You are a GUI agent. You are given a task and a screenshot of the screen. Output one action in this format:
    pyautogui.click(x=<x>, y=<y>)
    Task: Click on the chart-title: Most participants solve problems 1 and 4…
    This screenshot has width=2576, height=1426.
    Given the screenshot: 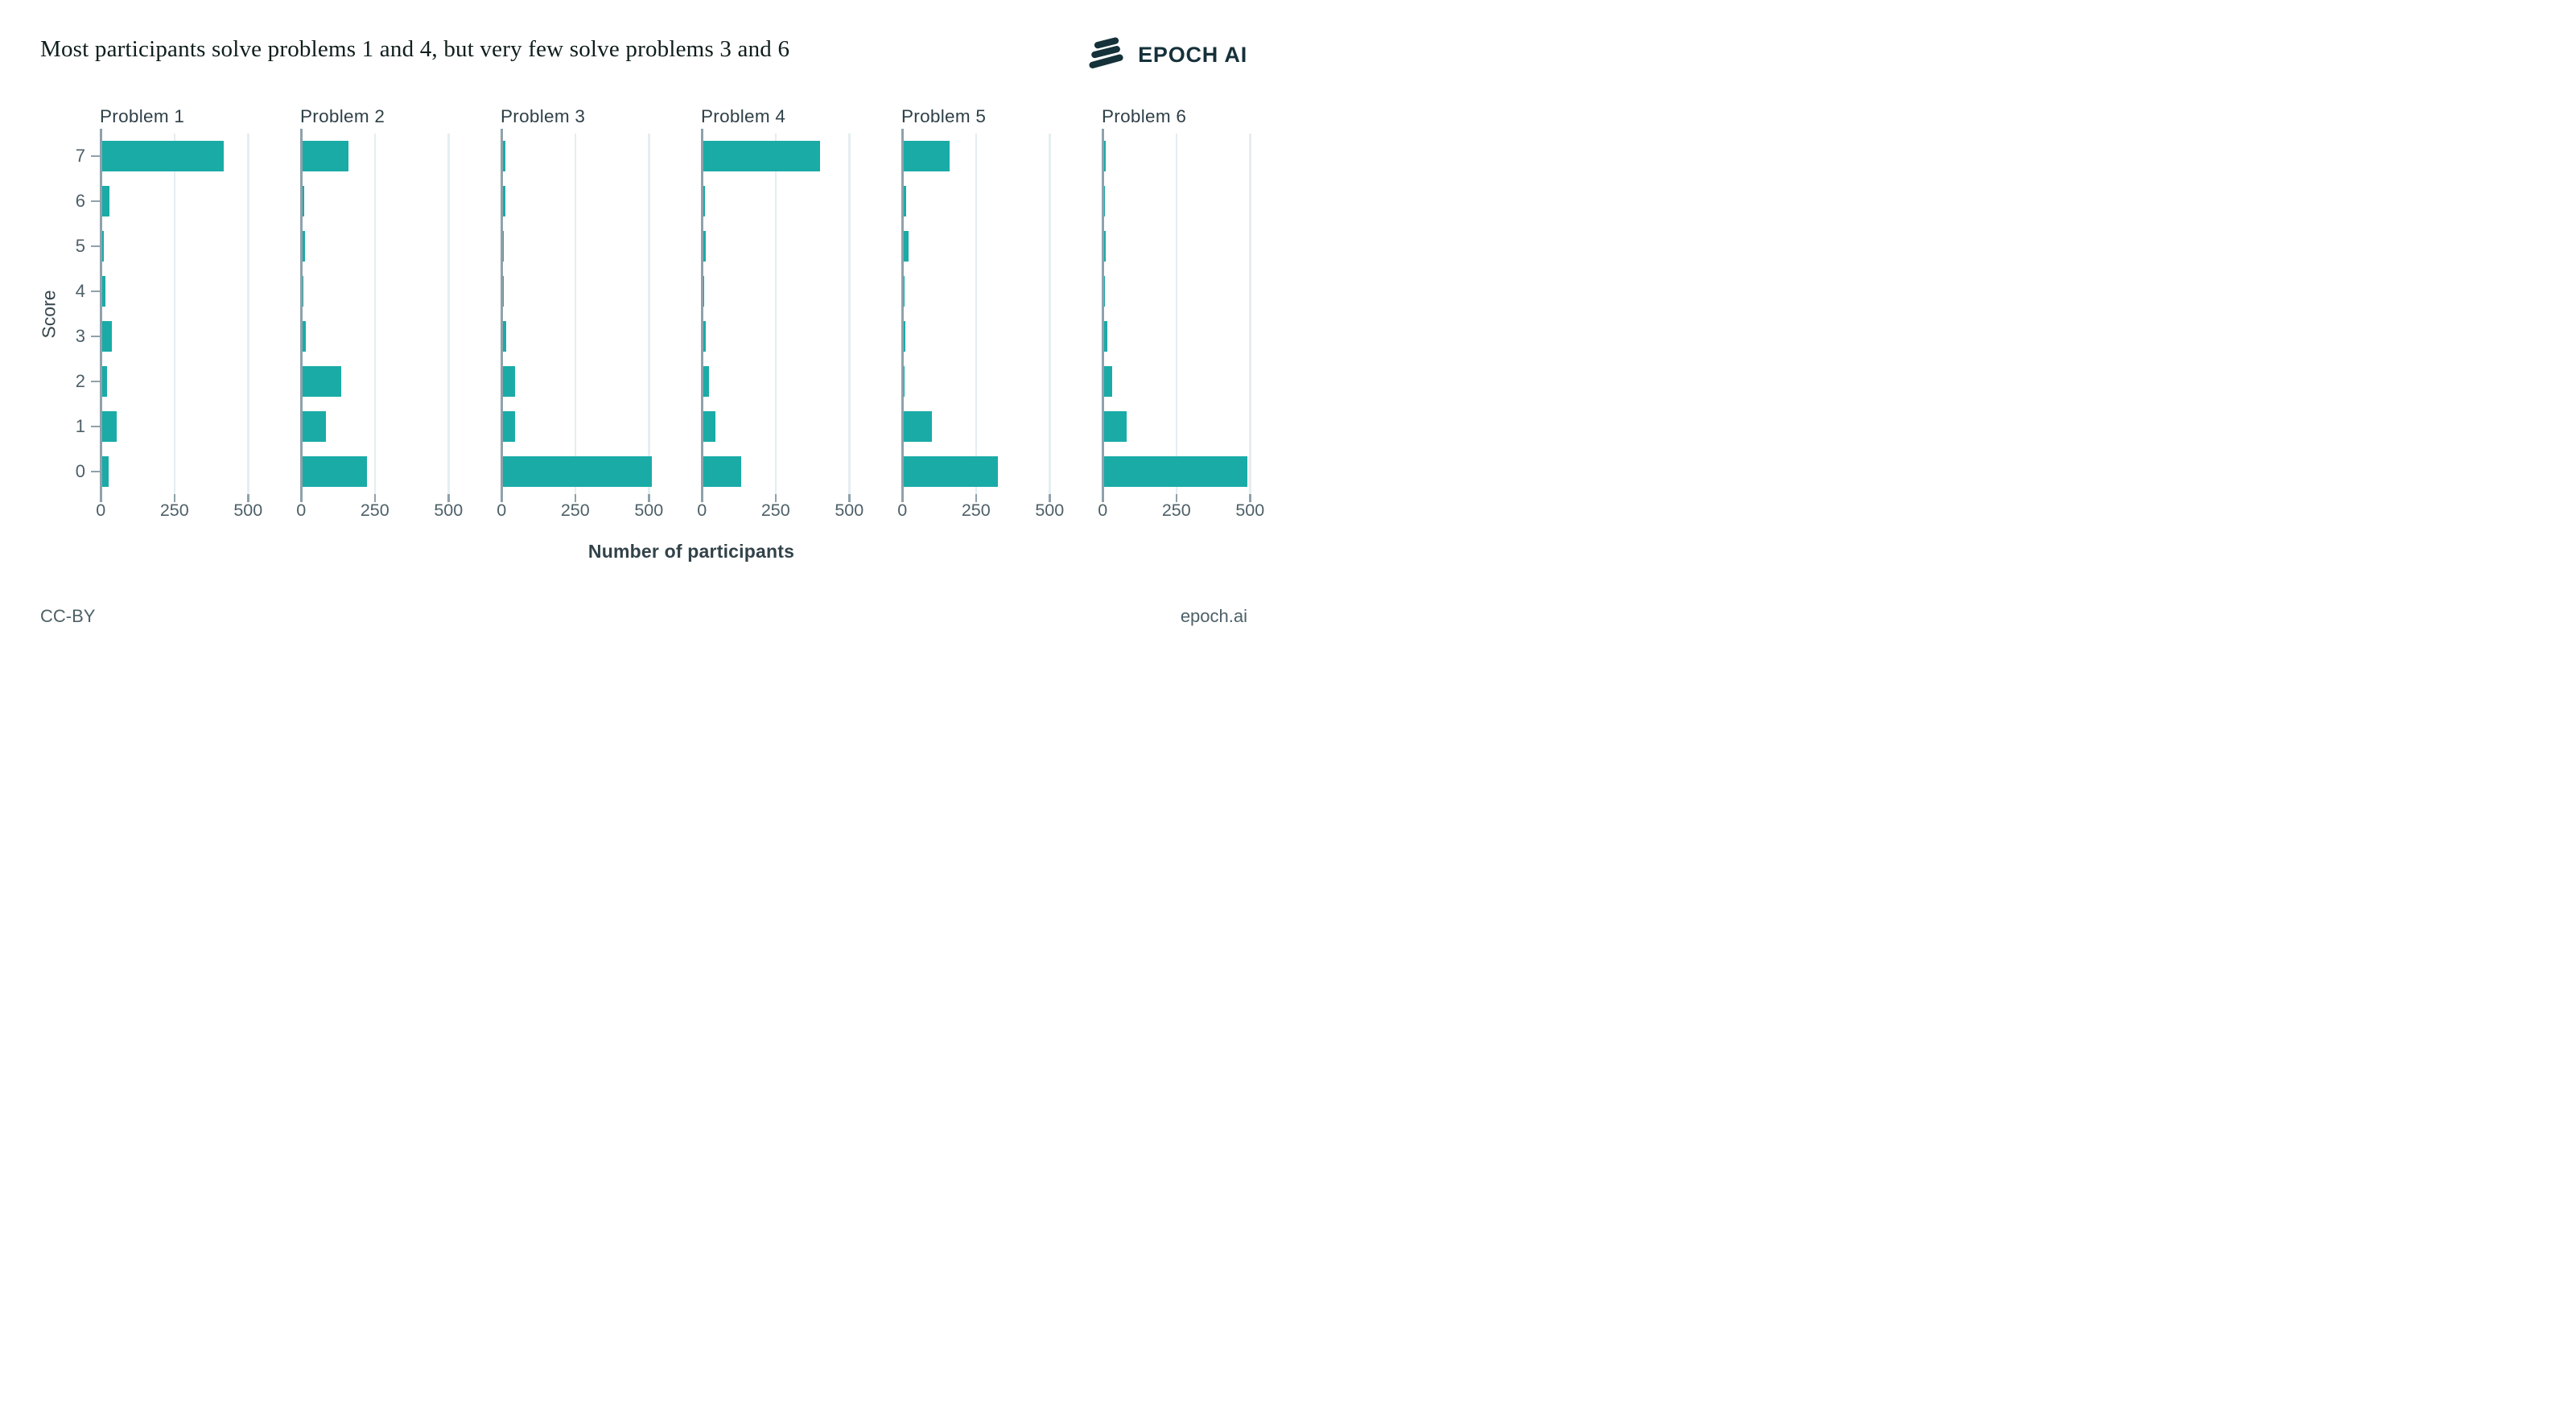 What is the action you would take?
    pyautogui.click(x=415, y=49)
    